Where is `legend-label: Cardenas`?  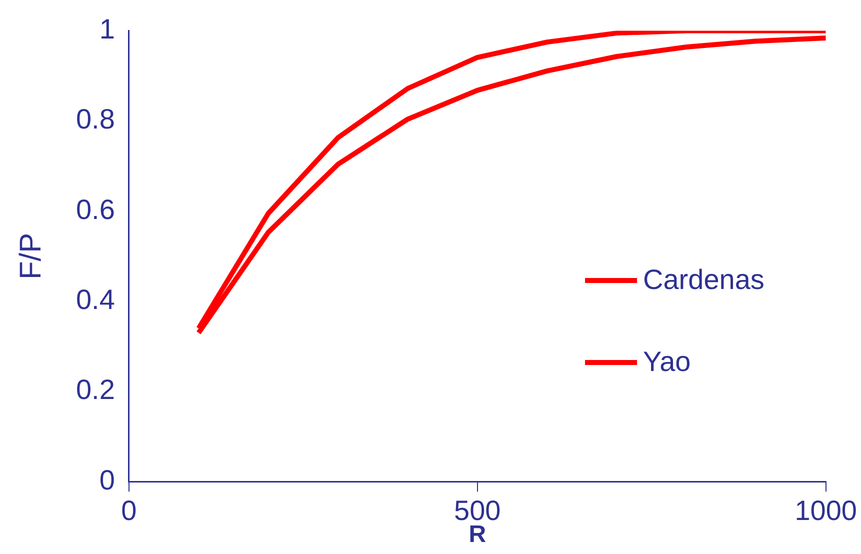
legend-label: Cardenas is located at coordinates (703, 280).